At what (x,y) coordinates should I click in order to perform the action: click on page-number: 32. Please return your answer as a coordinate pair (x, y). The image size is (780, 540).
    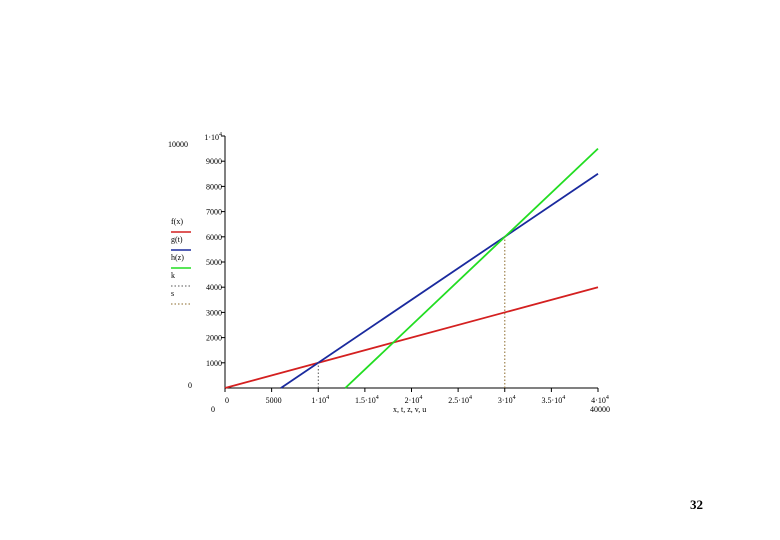
    Looking at the image, I should click on (696, 504).